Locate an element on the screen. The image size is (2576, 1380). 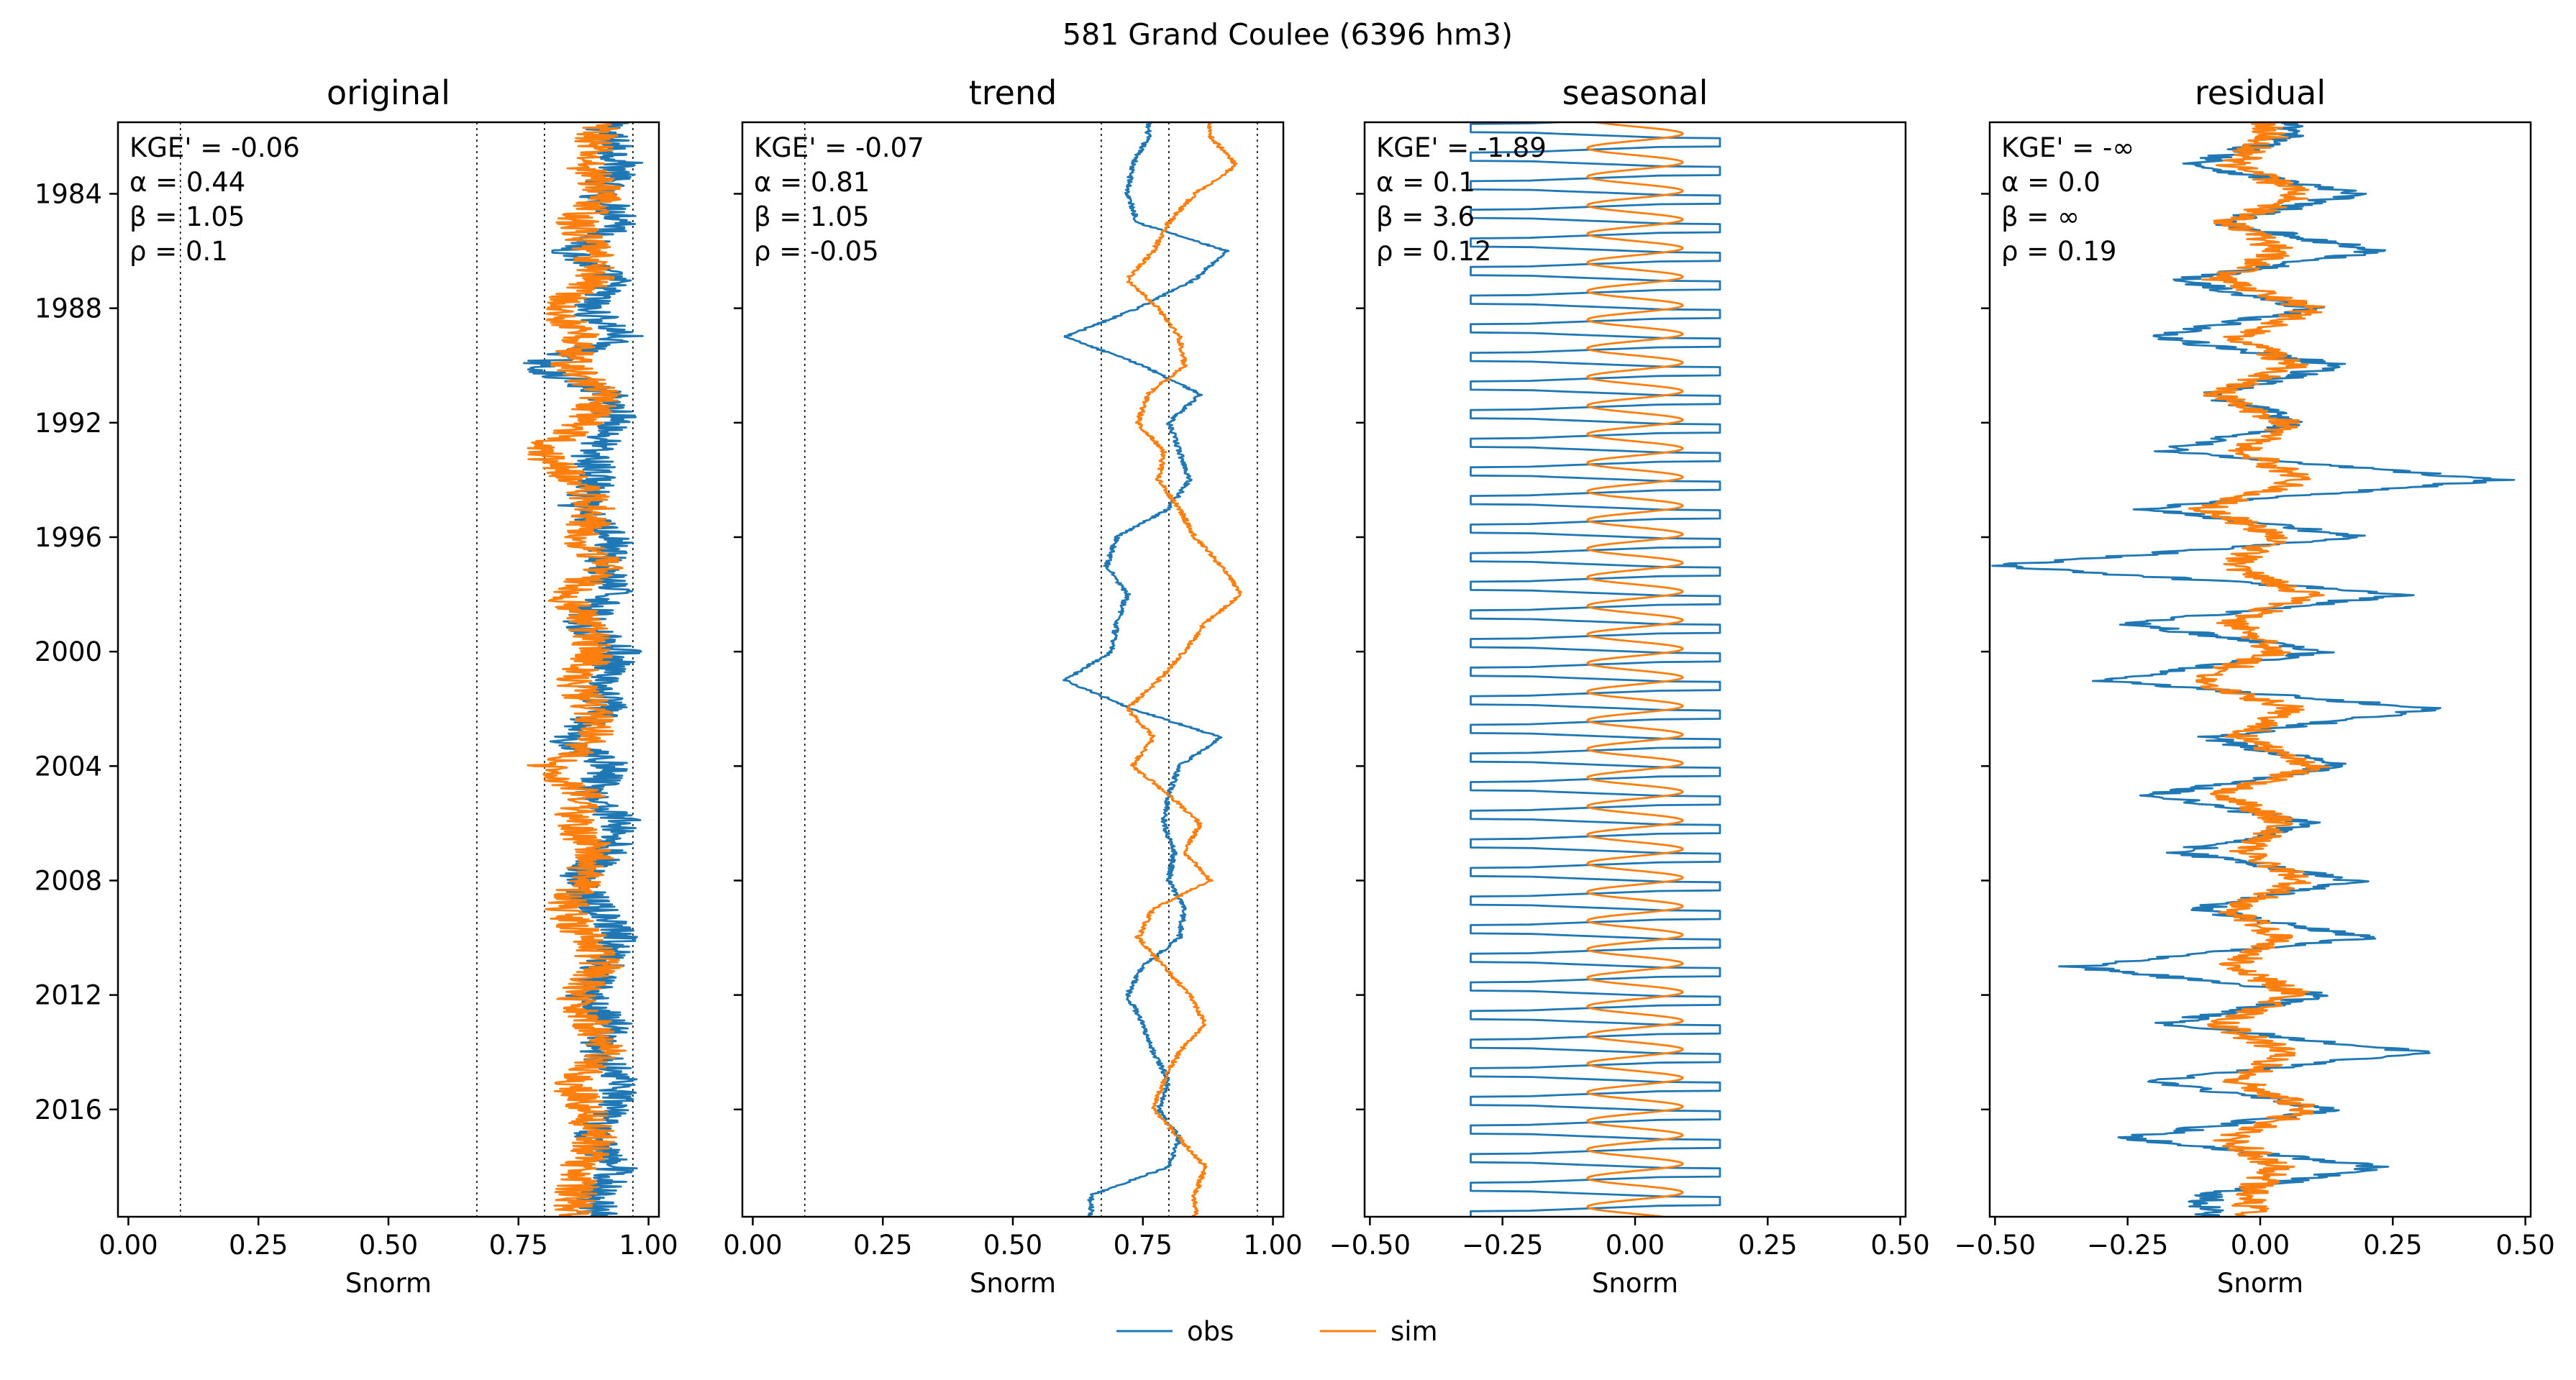
y-tick-label: 2004 is located at coordinates (68, 766).